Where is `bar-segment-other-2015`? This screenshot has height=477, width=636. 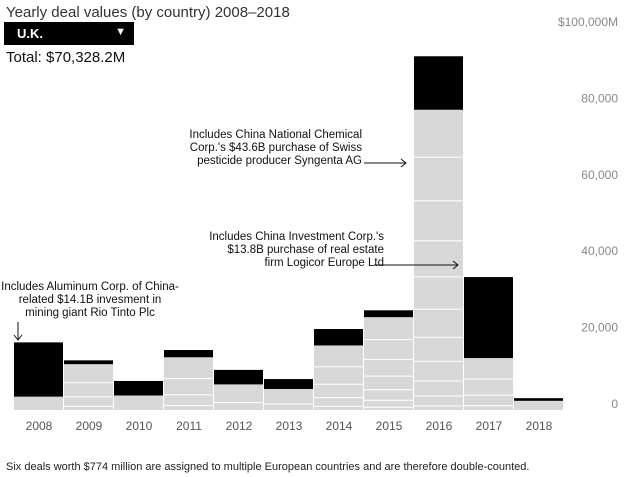 bar-segment-other-2015 is located at coordinates (388, 363).